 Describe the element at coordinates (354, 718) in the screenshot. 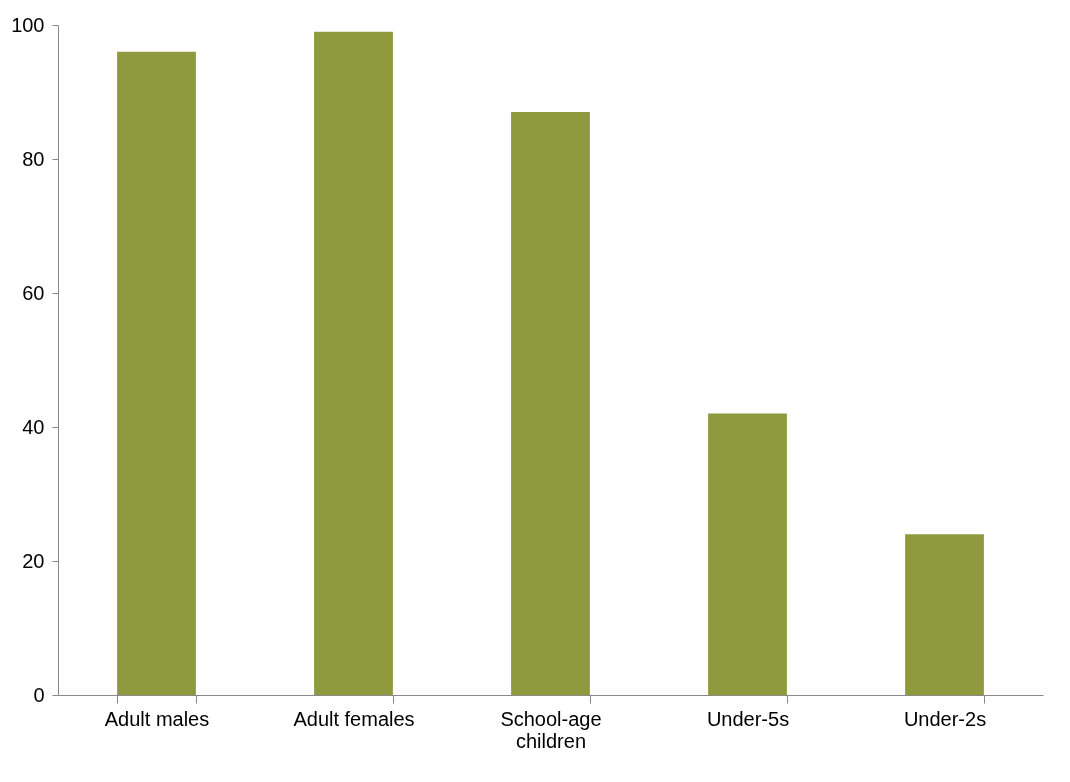

I see `x-tick-label: Adult females` at that location.